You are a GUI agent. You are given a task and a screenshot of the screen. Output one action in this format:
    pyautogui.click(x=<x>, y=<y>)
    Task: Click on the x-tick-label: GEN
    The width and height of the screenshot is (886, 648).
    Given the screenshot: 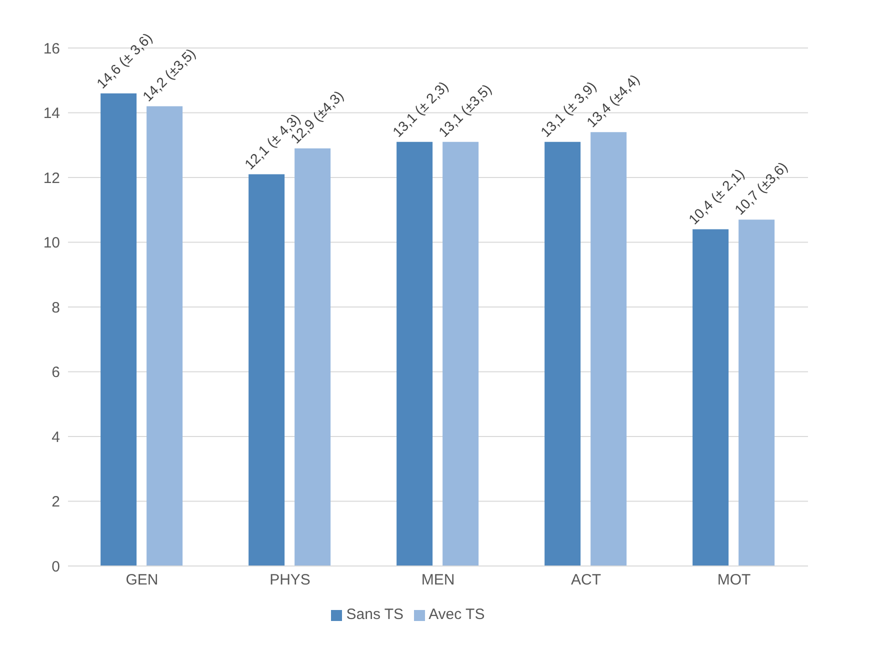 What is the action you would take?
    pyautogui.click(x=142, y=580)
    